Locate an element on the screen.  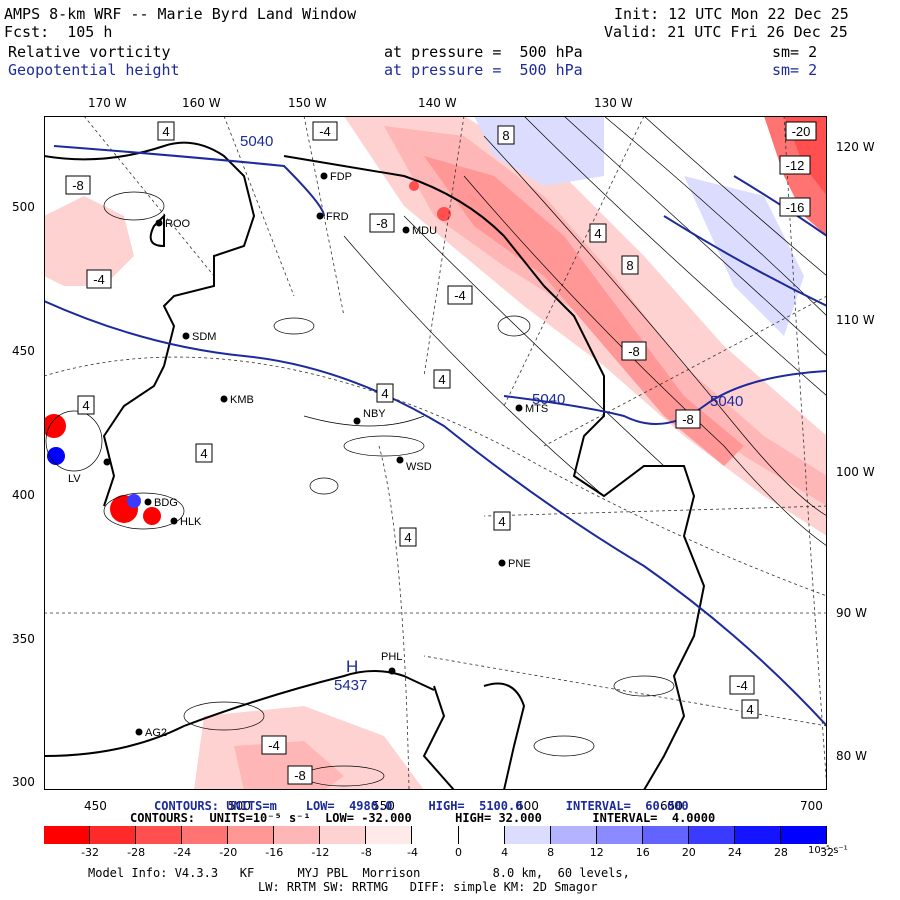
svg-text: MDU is located at coordinates (424, 231).